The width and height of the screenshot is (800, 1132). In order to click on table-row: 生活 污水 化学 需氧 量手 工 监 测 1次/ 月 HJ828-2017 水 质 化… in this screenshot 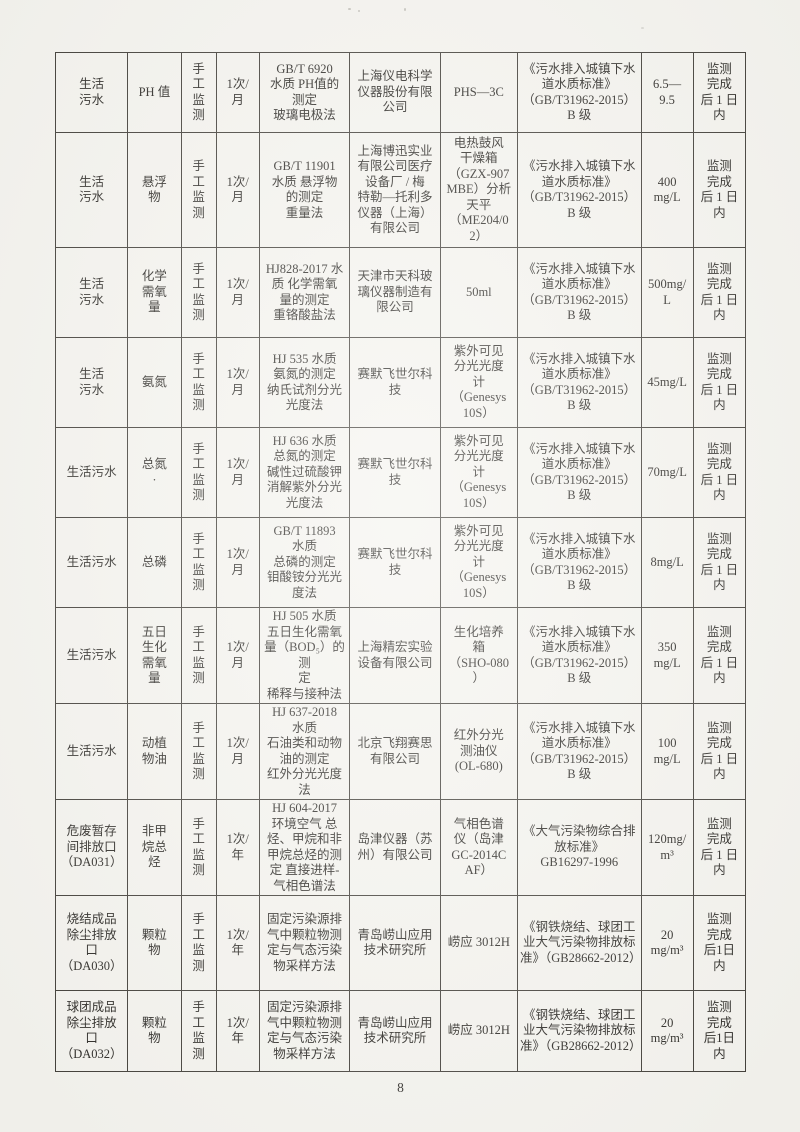, I will do `click(400, 292)`.